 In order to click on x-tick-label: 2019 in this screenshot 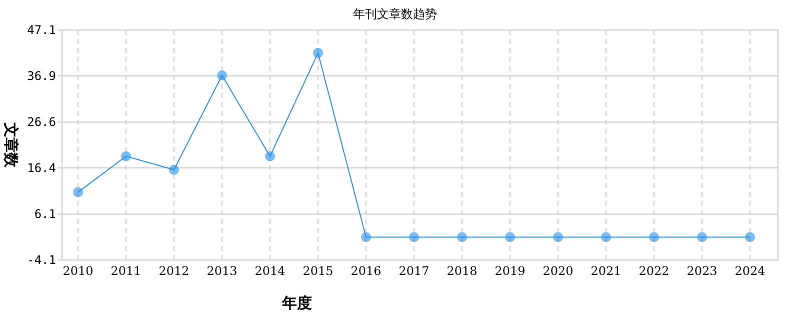, I will do `click(510, 271)`.